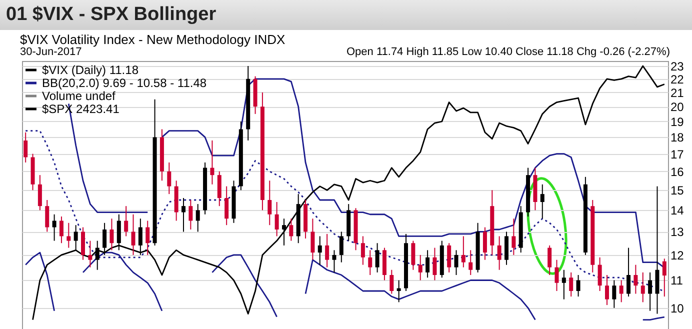 The image size is (692, 329). Describe the element at coordinates (677, 281) in the screenshot. I see `y-tick-label: 11` at that location.